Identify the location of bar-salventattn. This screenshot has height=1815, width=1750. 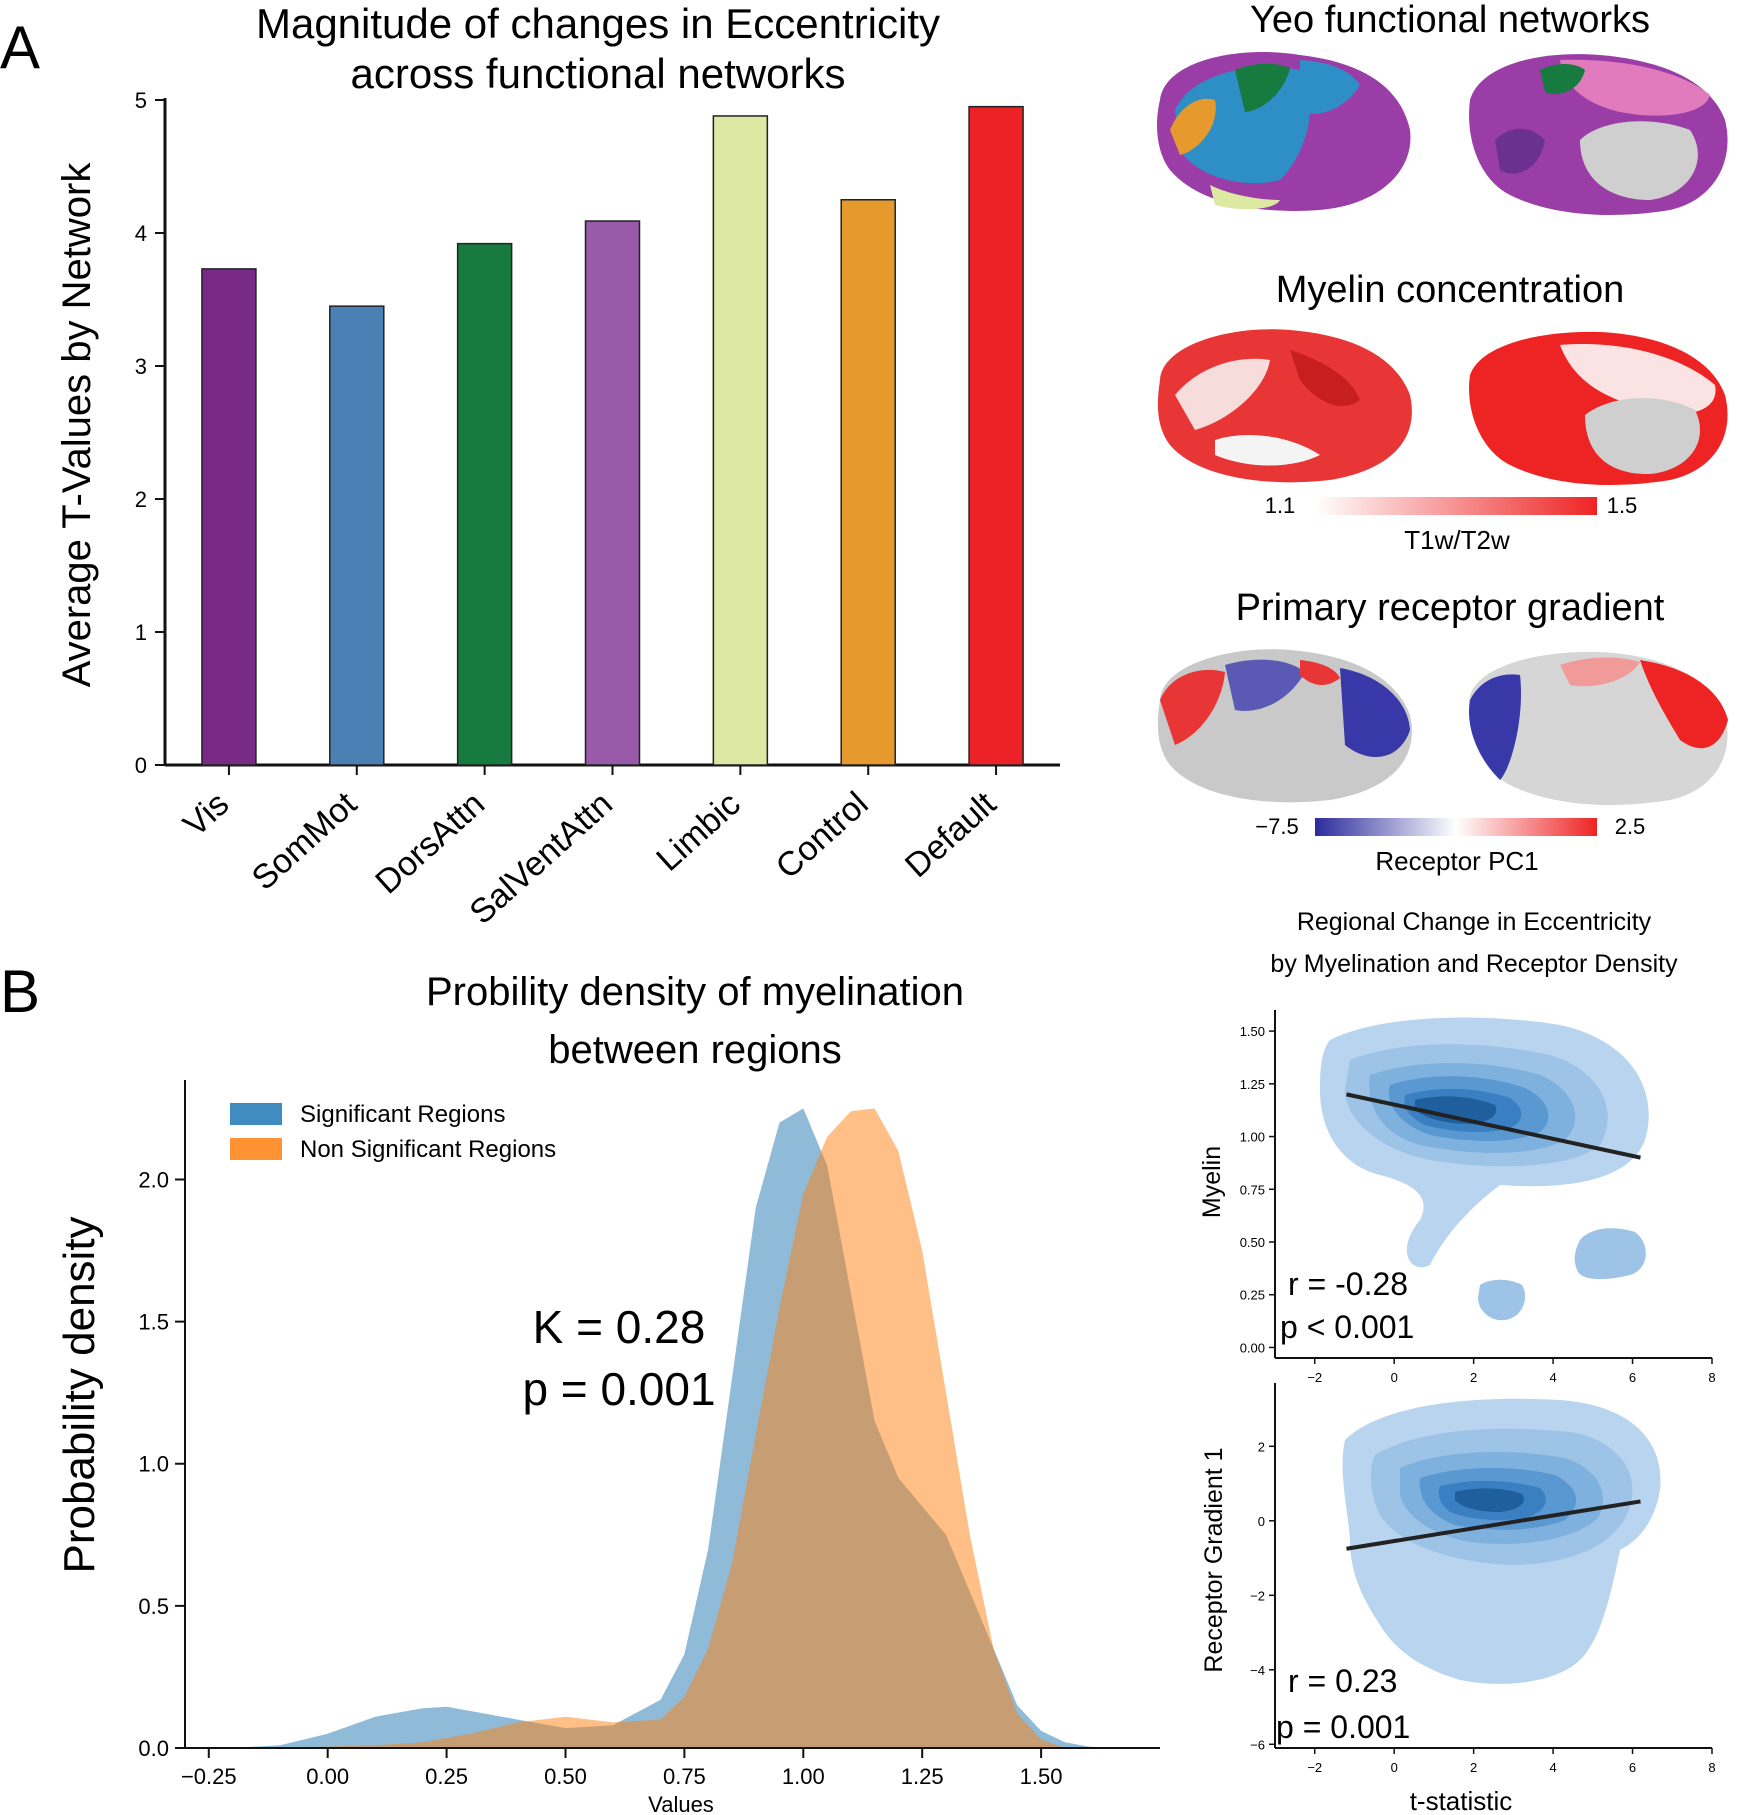
(612, 493).